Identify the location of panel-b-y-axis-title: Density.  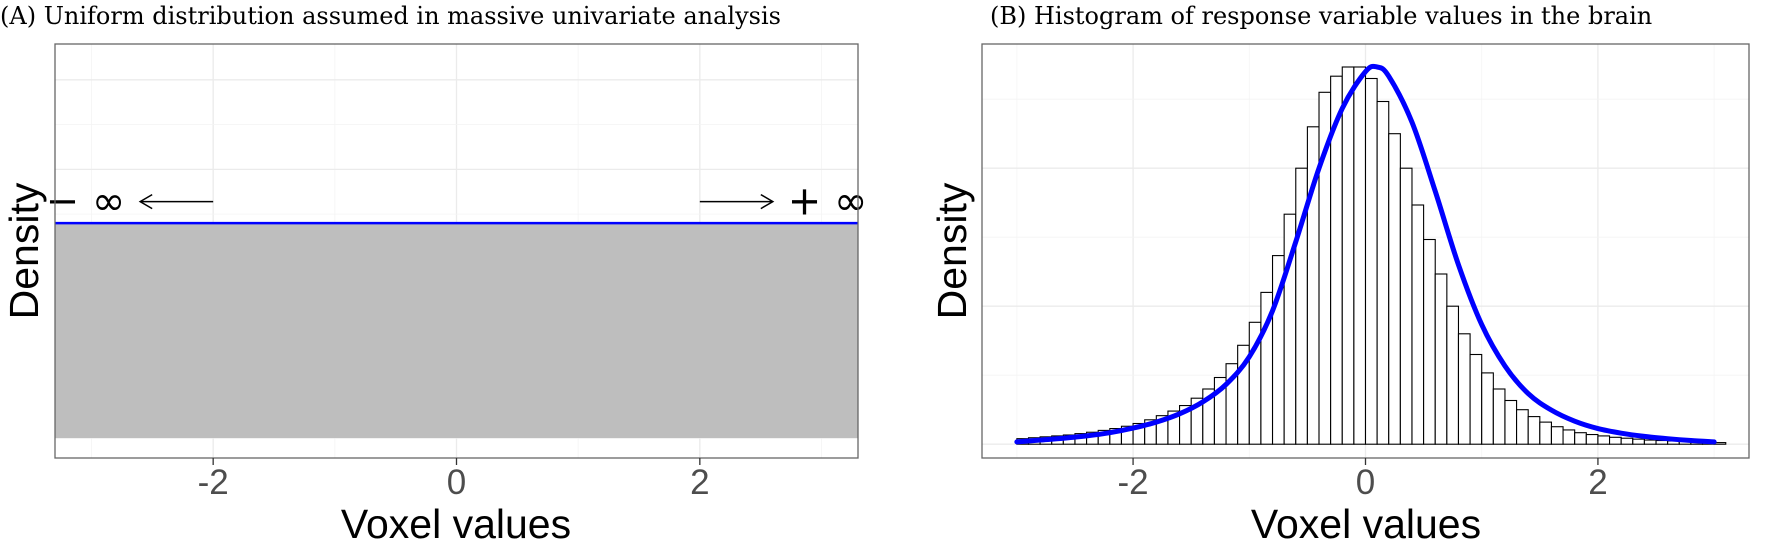
(952, 250).